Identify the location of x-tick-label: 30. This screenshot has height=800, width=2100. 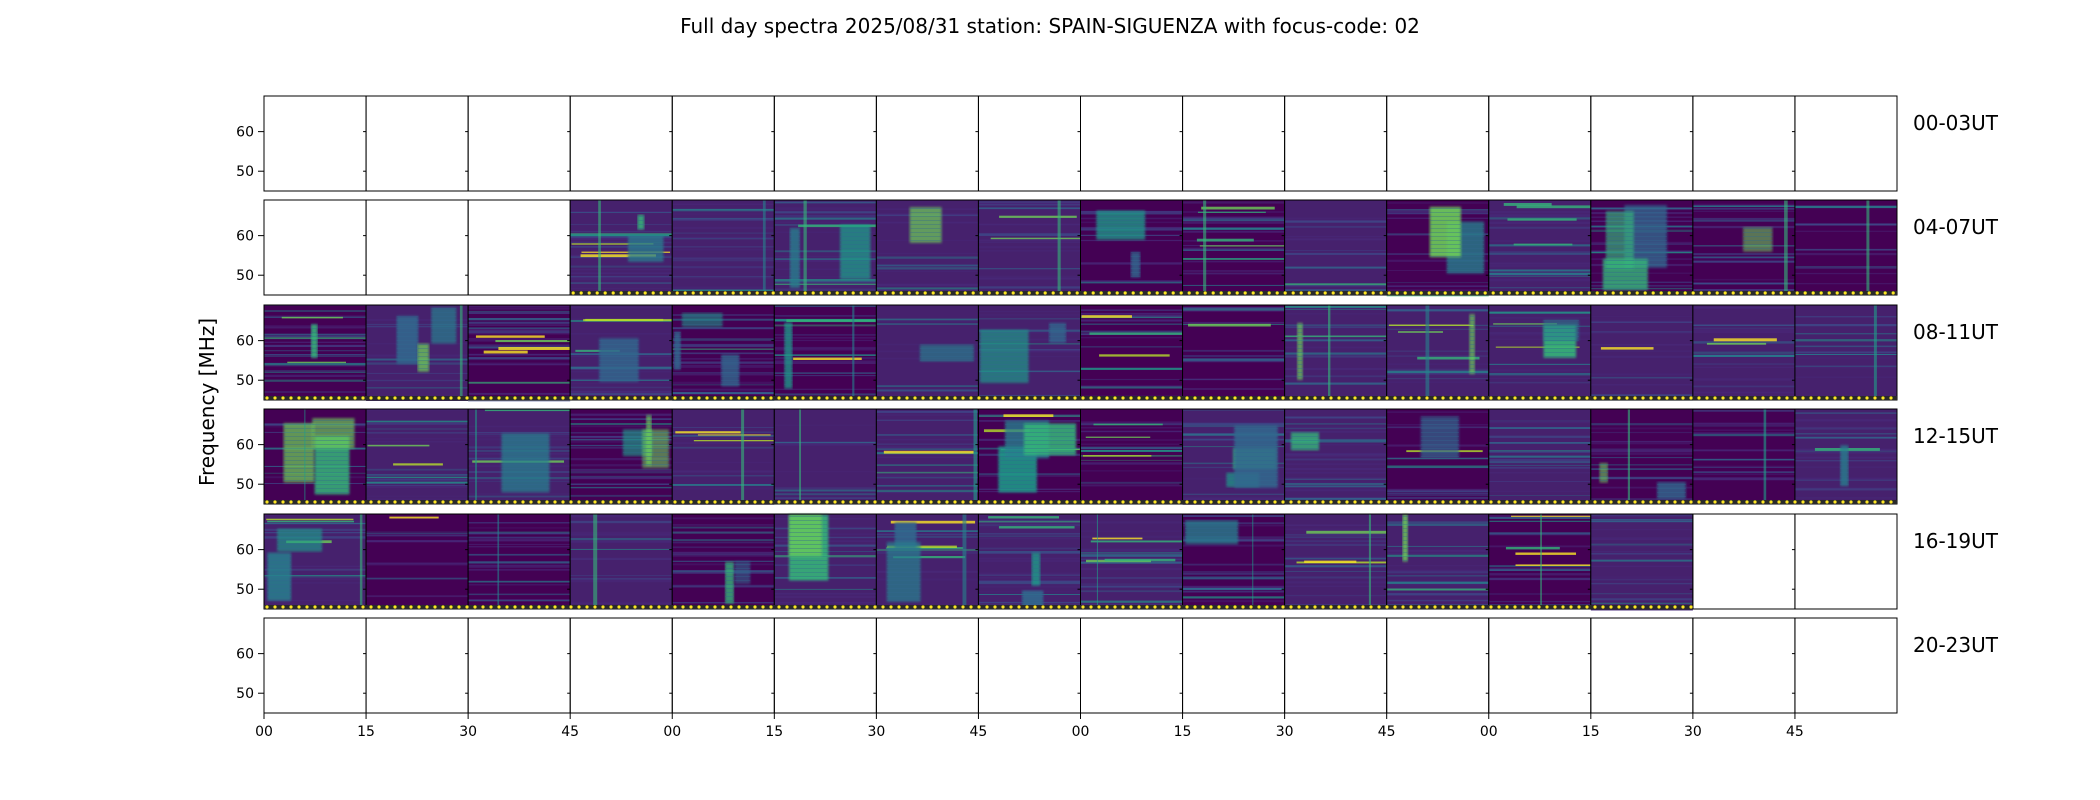
(1693, 732).